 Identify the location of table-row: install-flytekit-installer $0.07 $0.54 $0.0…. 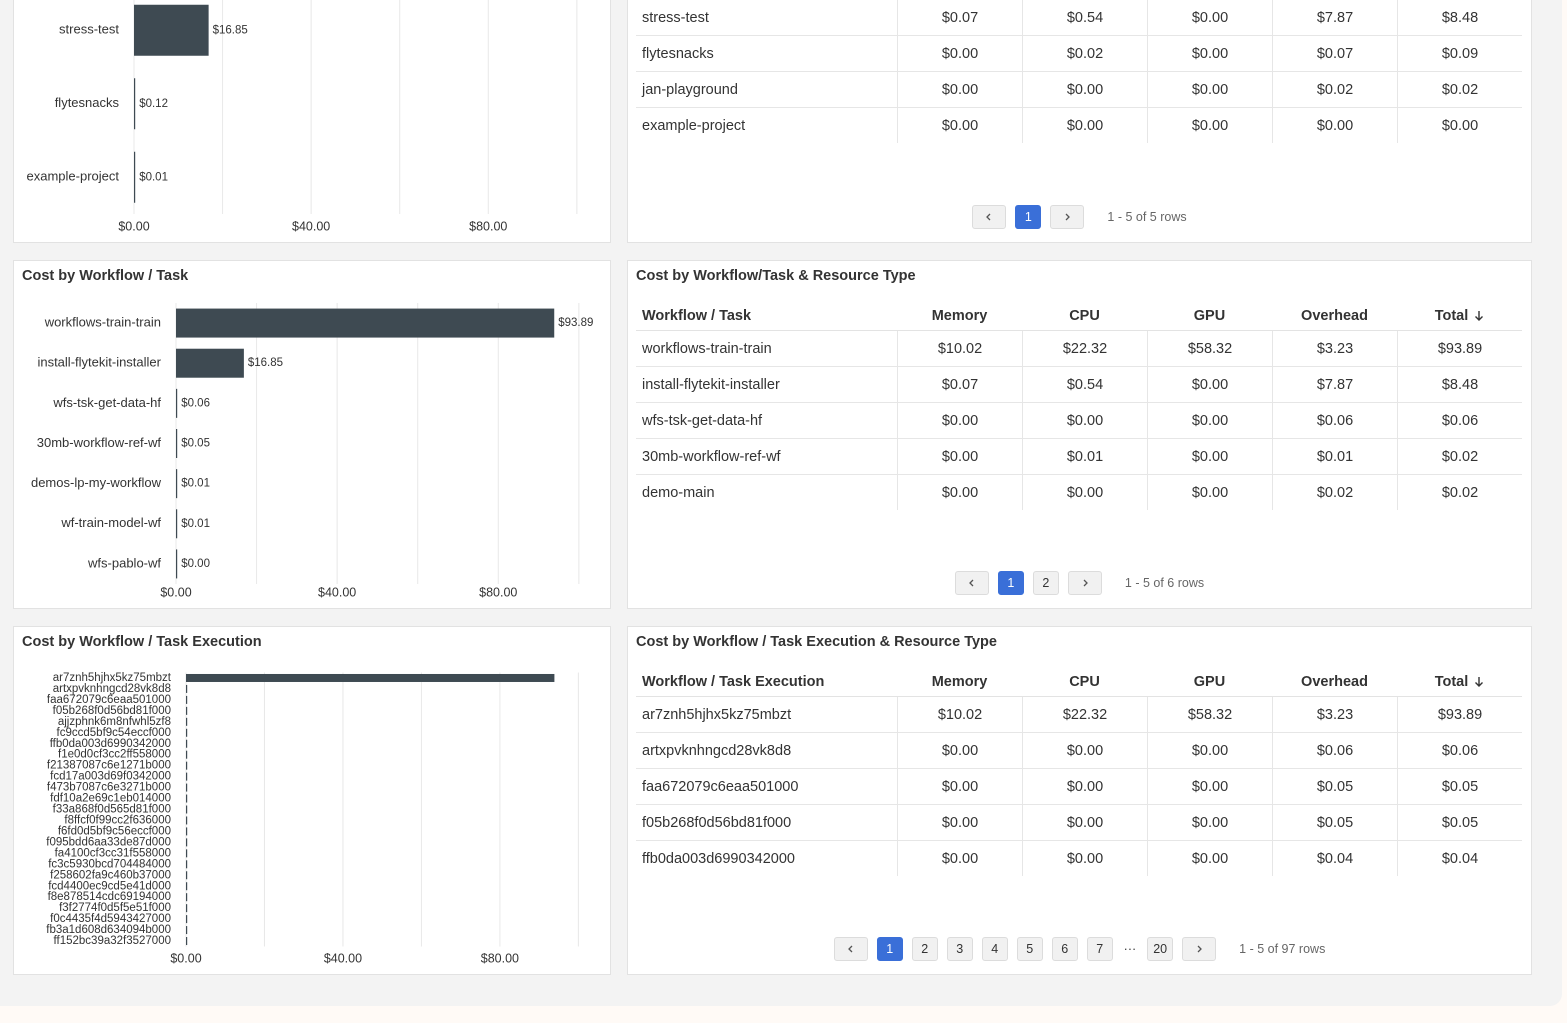
(1079, 385).